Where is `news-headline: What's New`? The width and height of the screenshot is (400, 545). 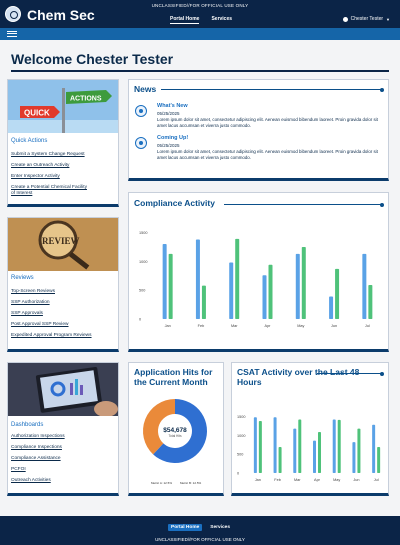
news-headline: What's New is located at coordinates (172, 106).